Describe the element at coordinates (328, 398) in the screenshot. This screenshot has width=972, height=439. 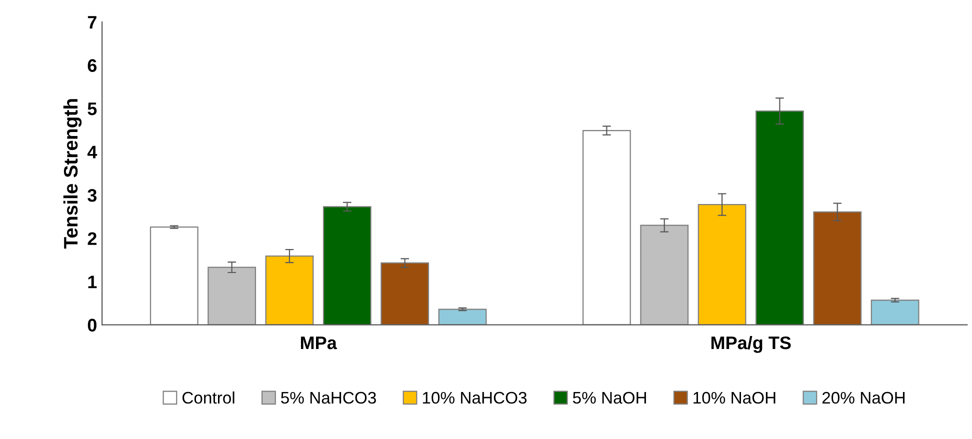
I see `legend-label: 5% NaHCO3` at that location.